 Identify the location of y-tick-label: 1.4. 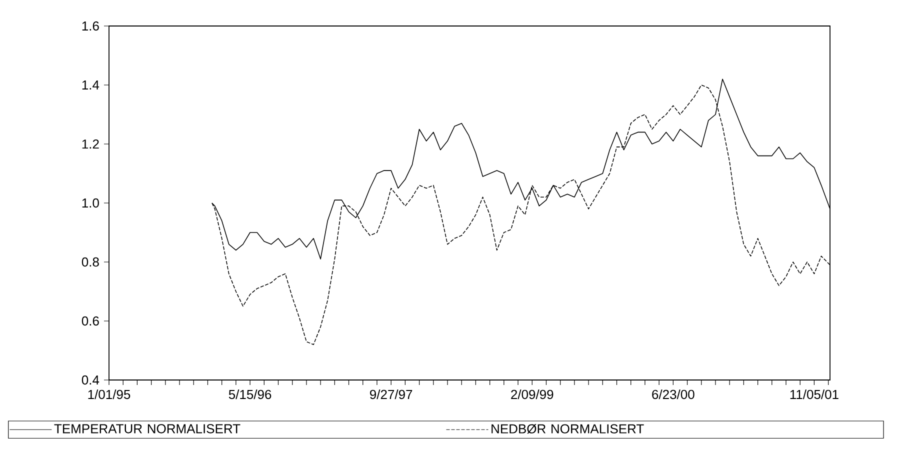
(91, 85).